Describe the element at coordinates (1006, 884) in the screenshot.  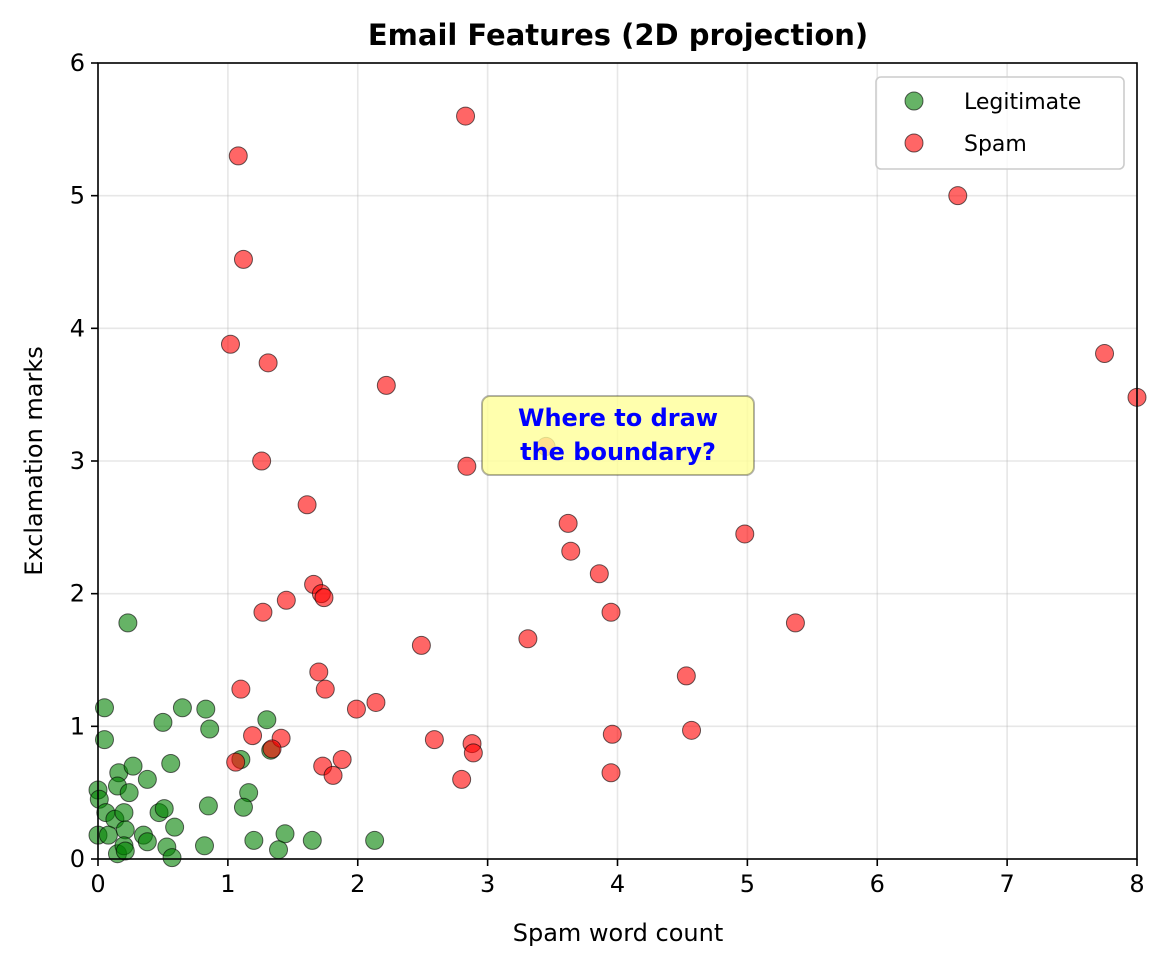
I see `x-tick-label: 7` at that location.